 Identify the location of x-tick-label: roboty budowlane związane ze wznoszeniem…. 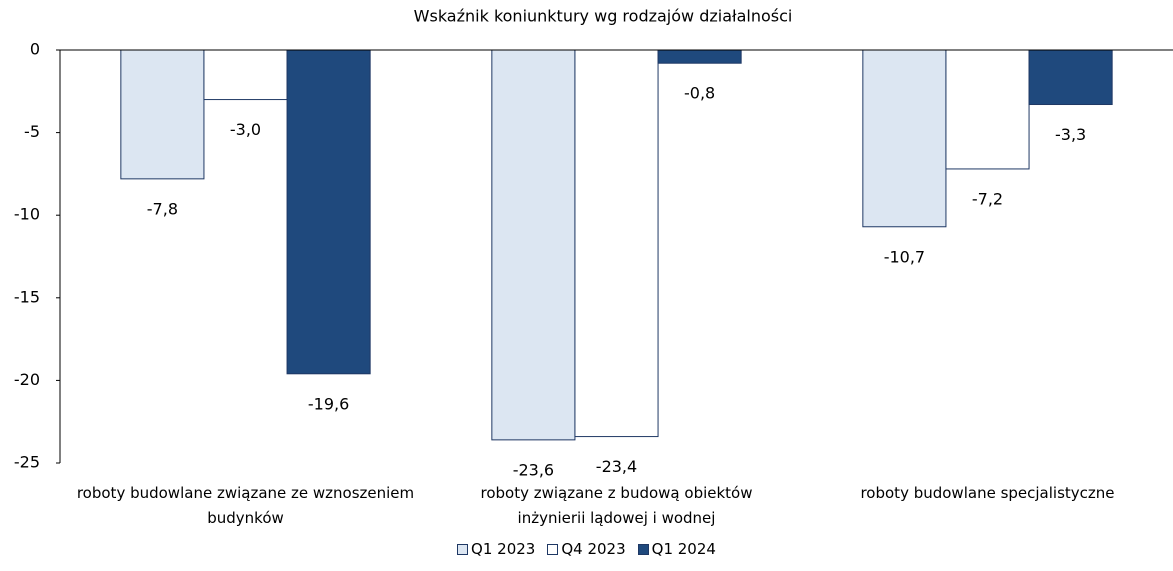
(245, 505).